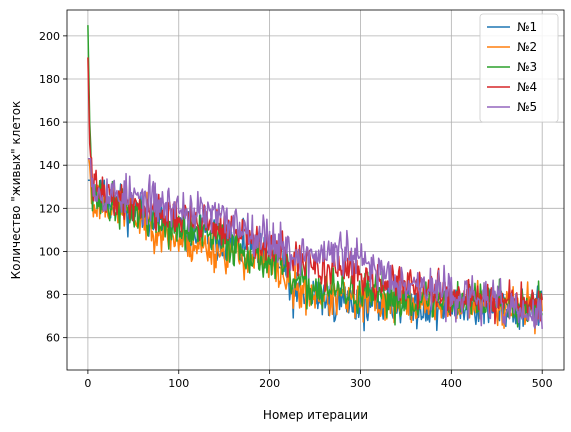 The height and width of the screenshot is (432, 571). What do you see at coordinates (527, 27) in the screenshot?
I see `legend-label: №1` at bounding box center [527, 27].